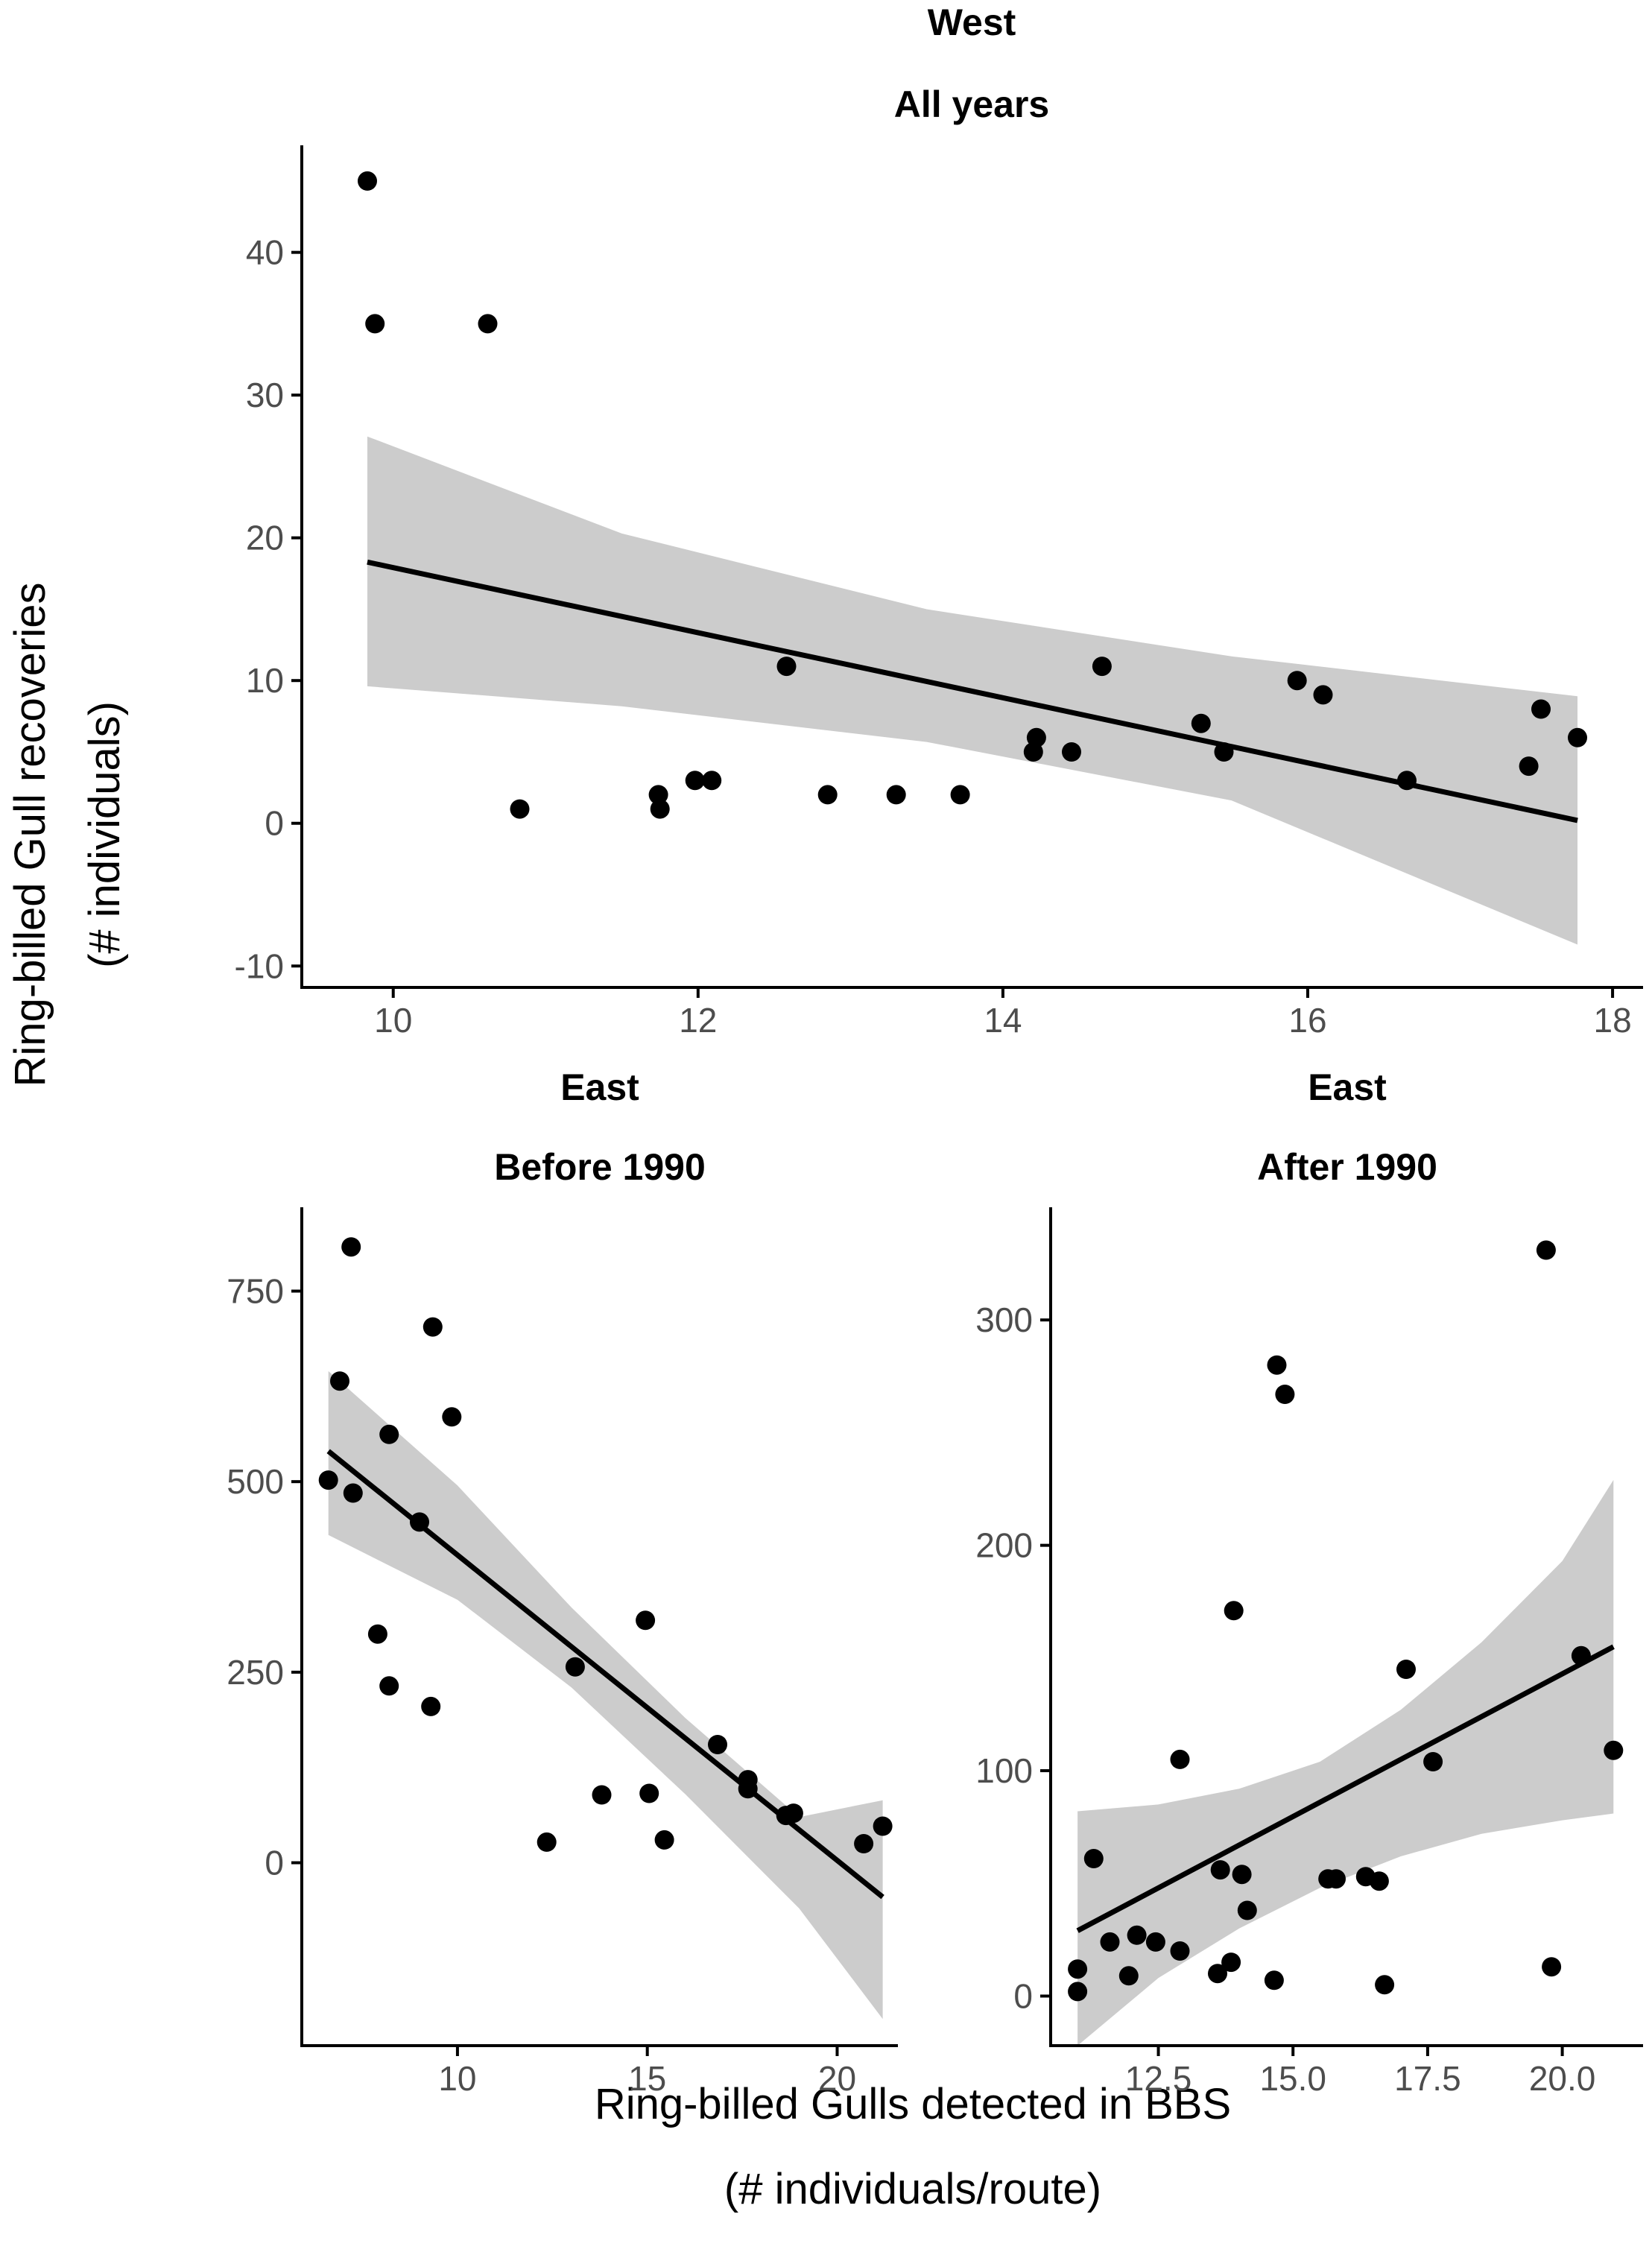 The width and height of the screenshot is (1652, 2264). What do you see at coordinates (912, 2189) in the screenshot?
I see `x-axis-title-line2: (# individuals/route)` at bounding box center [912, 2189].